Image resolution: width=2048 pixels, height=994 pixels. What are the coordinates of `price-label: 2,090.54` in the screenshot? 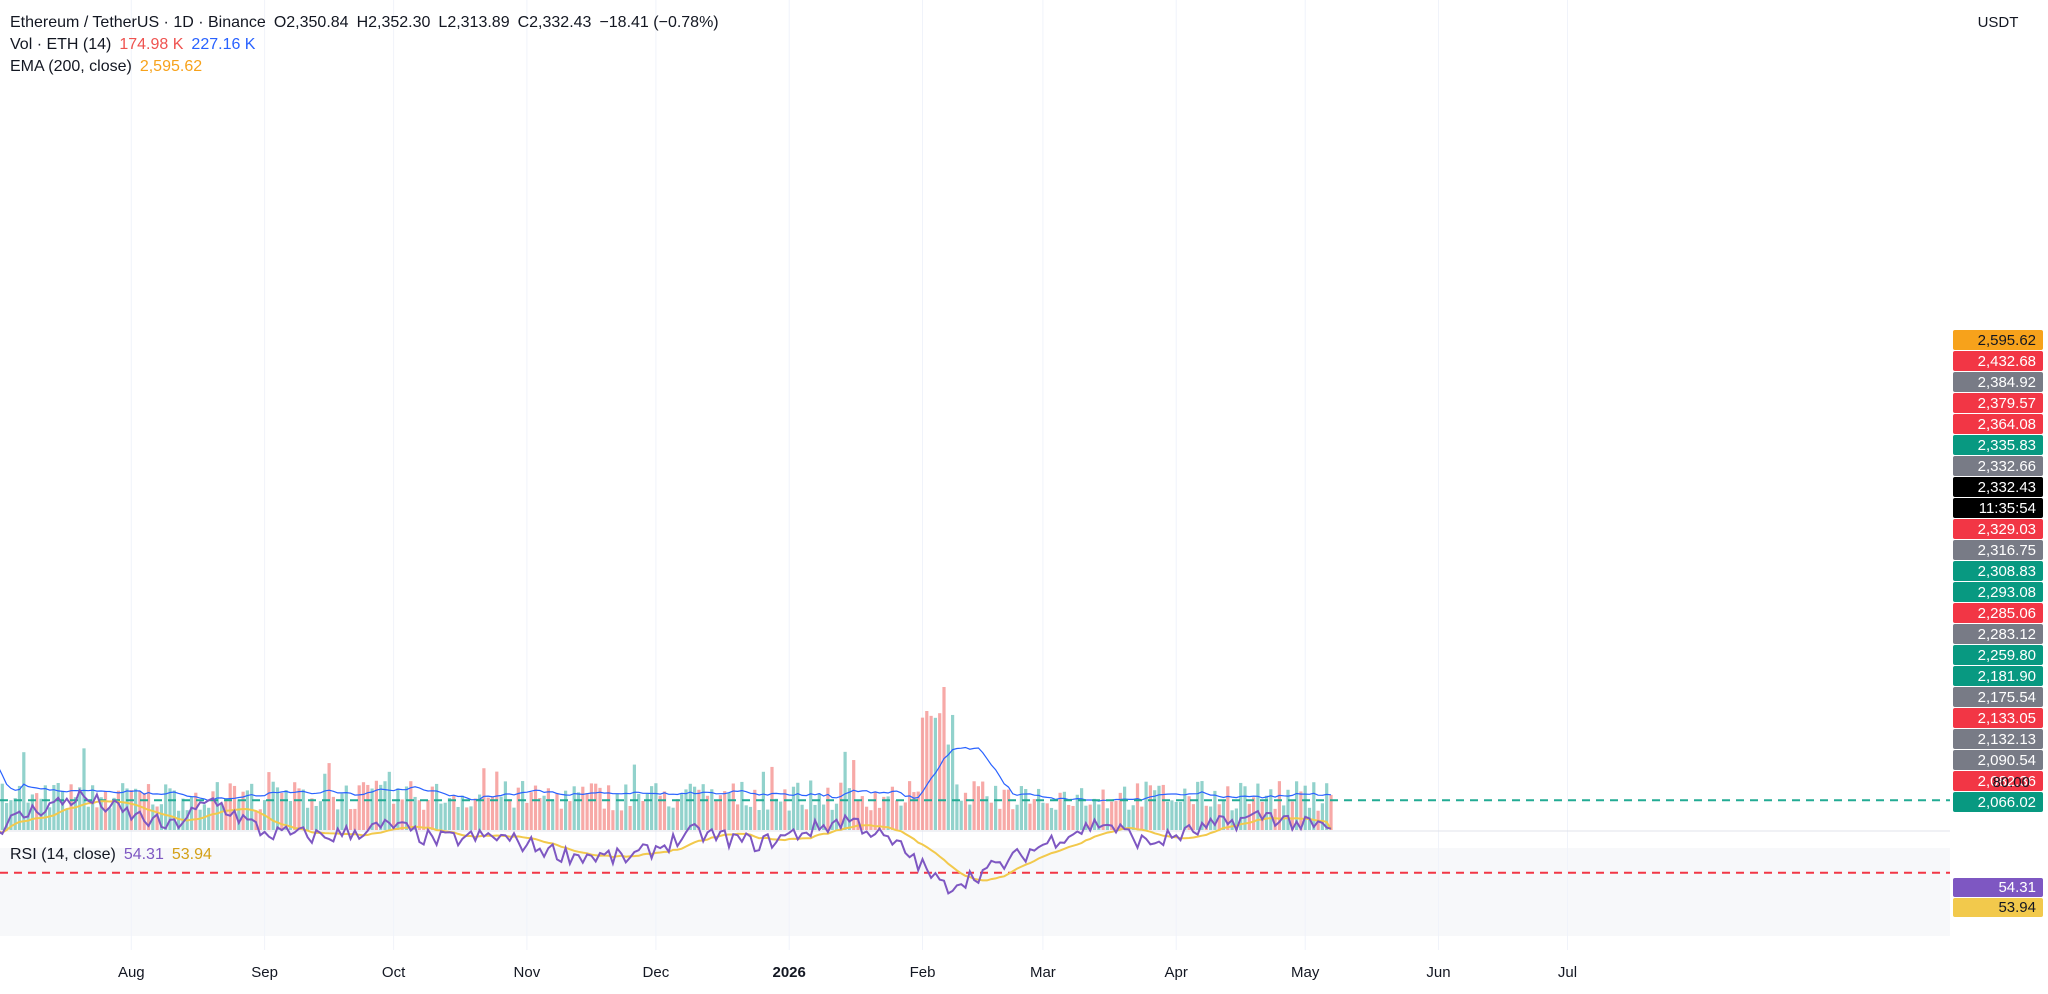 It's located at (2007, 760).